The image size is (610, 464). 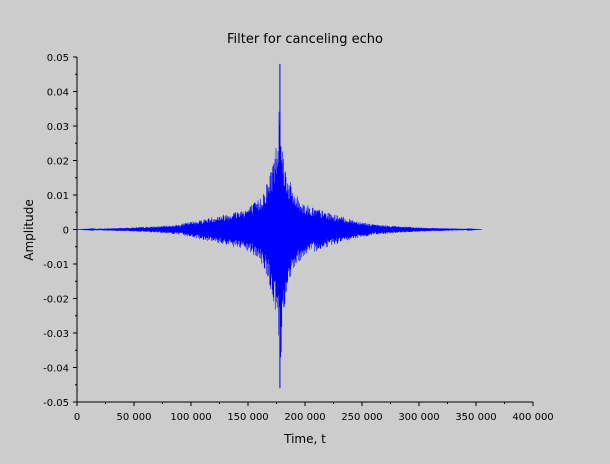 I want to click on y-tick-label: 0.04, so click(x=58, y=93).